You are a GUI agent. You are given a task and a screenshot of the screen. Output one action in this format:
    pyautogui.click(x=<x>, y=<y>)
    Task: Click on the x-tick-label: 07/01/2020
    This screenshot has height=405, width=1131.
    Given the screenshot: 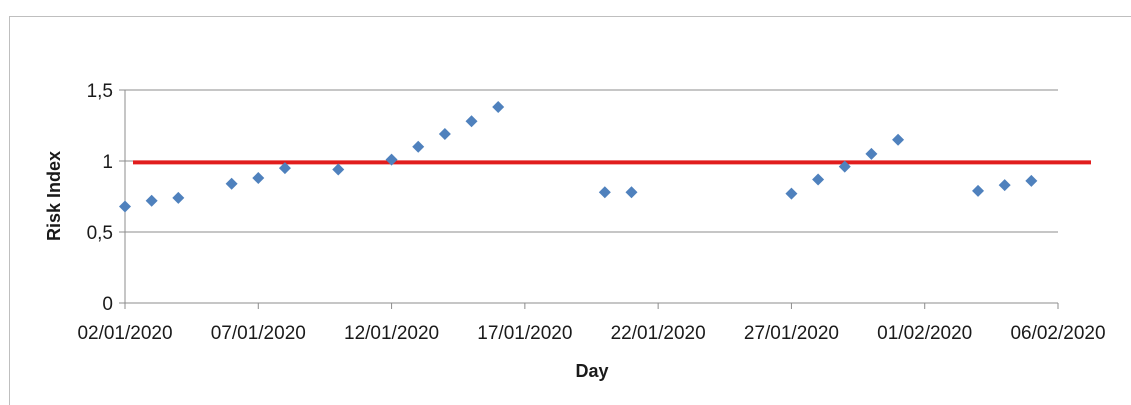 What is the action you would take?
    pyautogui.click(x=258, y=333)
    